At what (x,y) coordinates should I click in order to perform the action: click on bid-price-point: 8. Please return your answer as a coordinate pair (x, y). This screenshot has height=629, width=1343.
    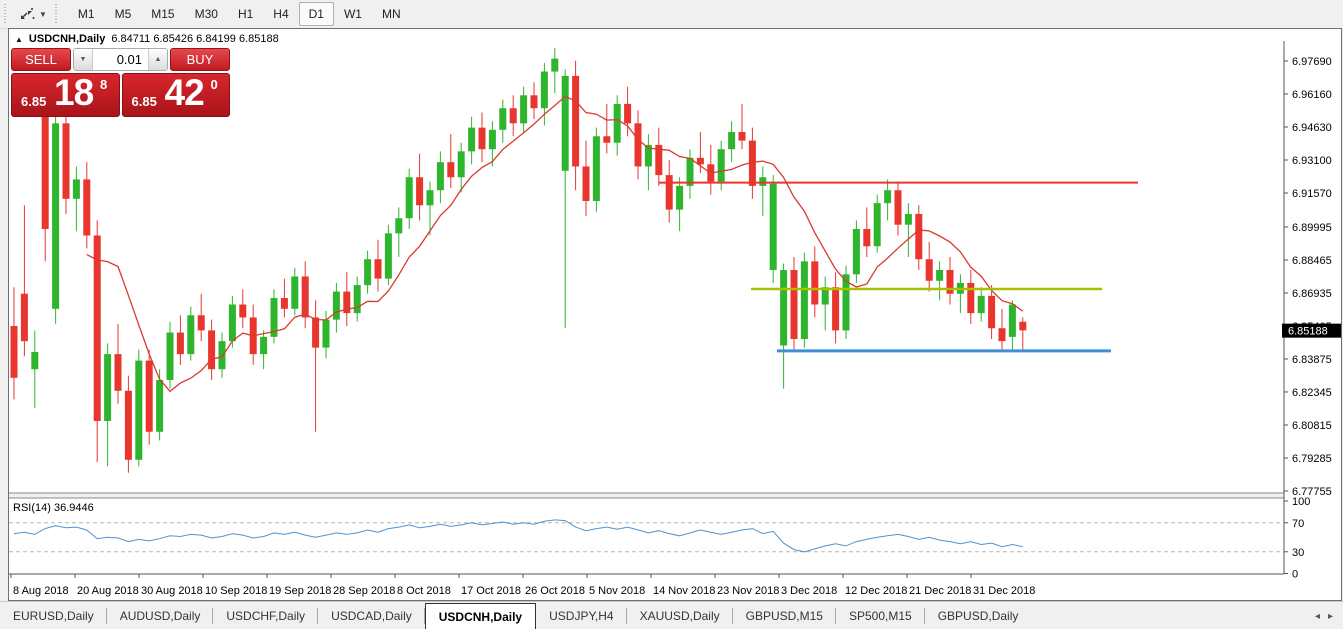
    Looking at the image, I should click on (104, 84).